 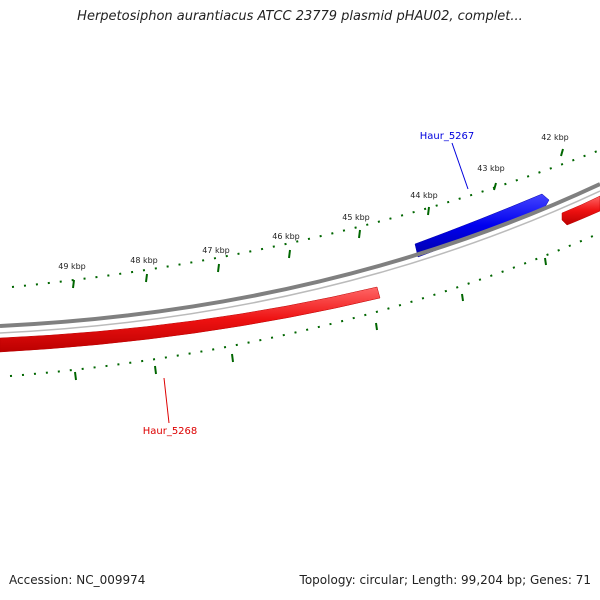 I want to click on tick-label-43: 43 kbp, so click(x=491, y=168).